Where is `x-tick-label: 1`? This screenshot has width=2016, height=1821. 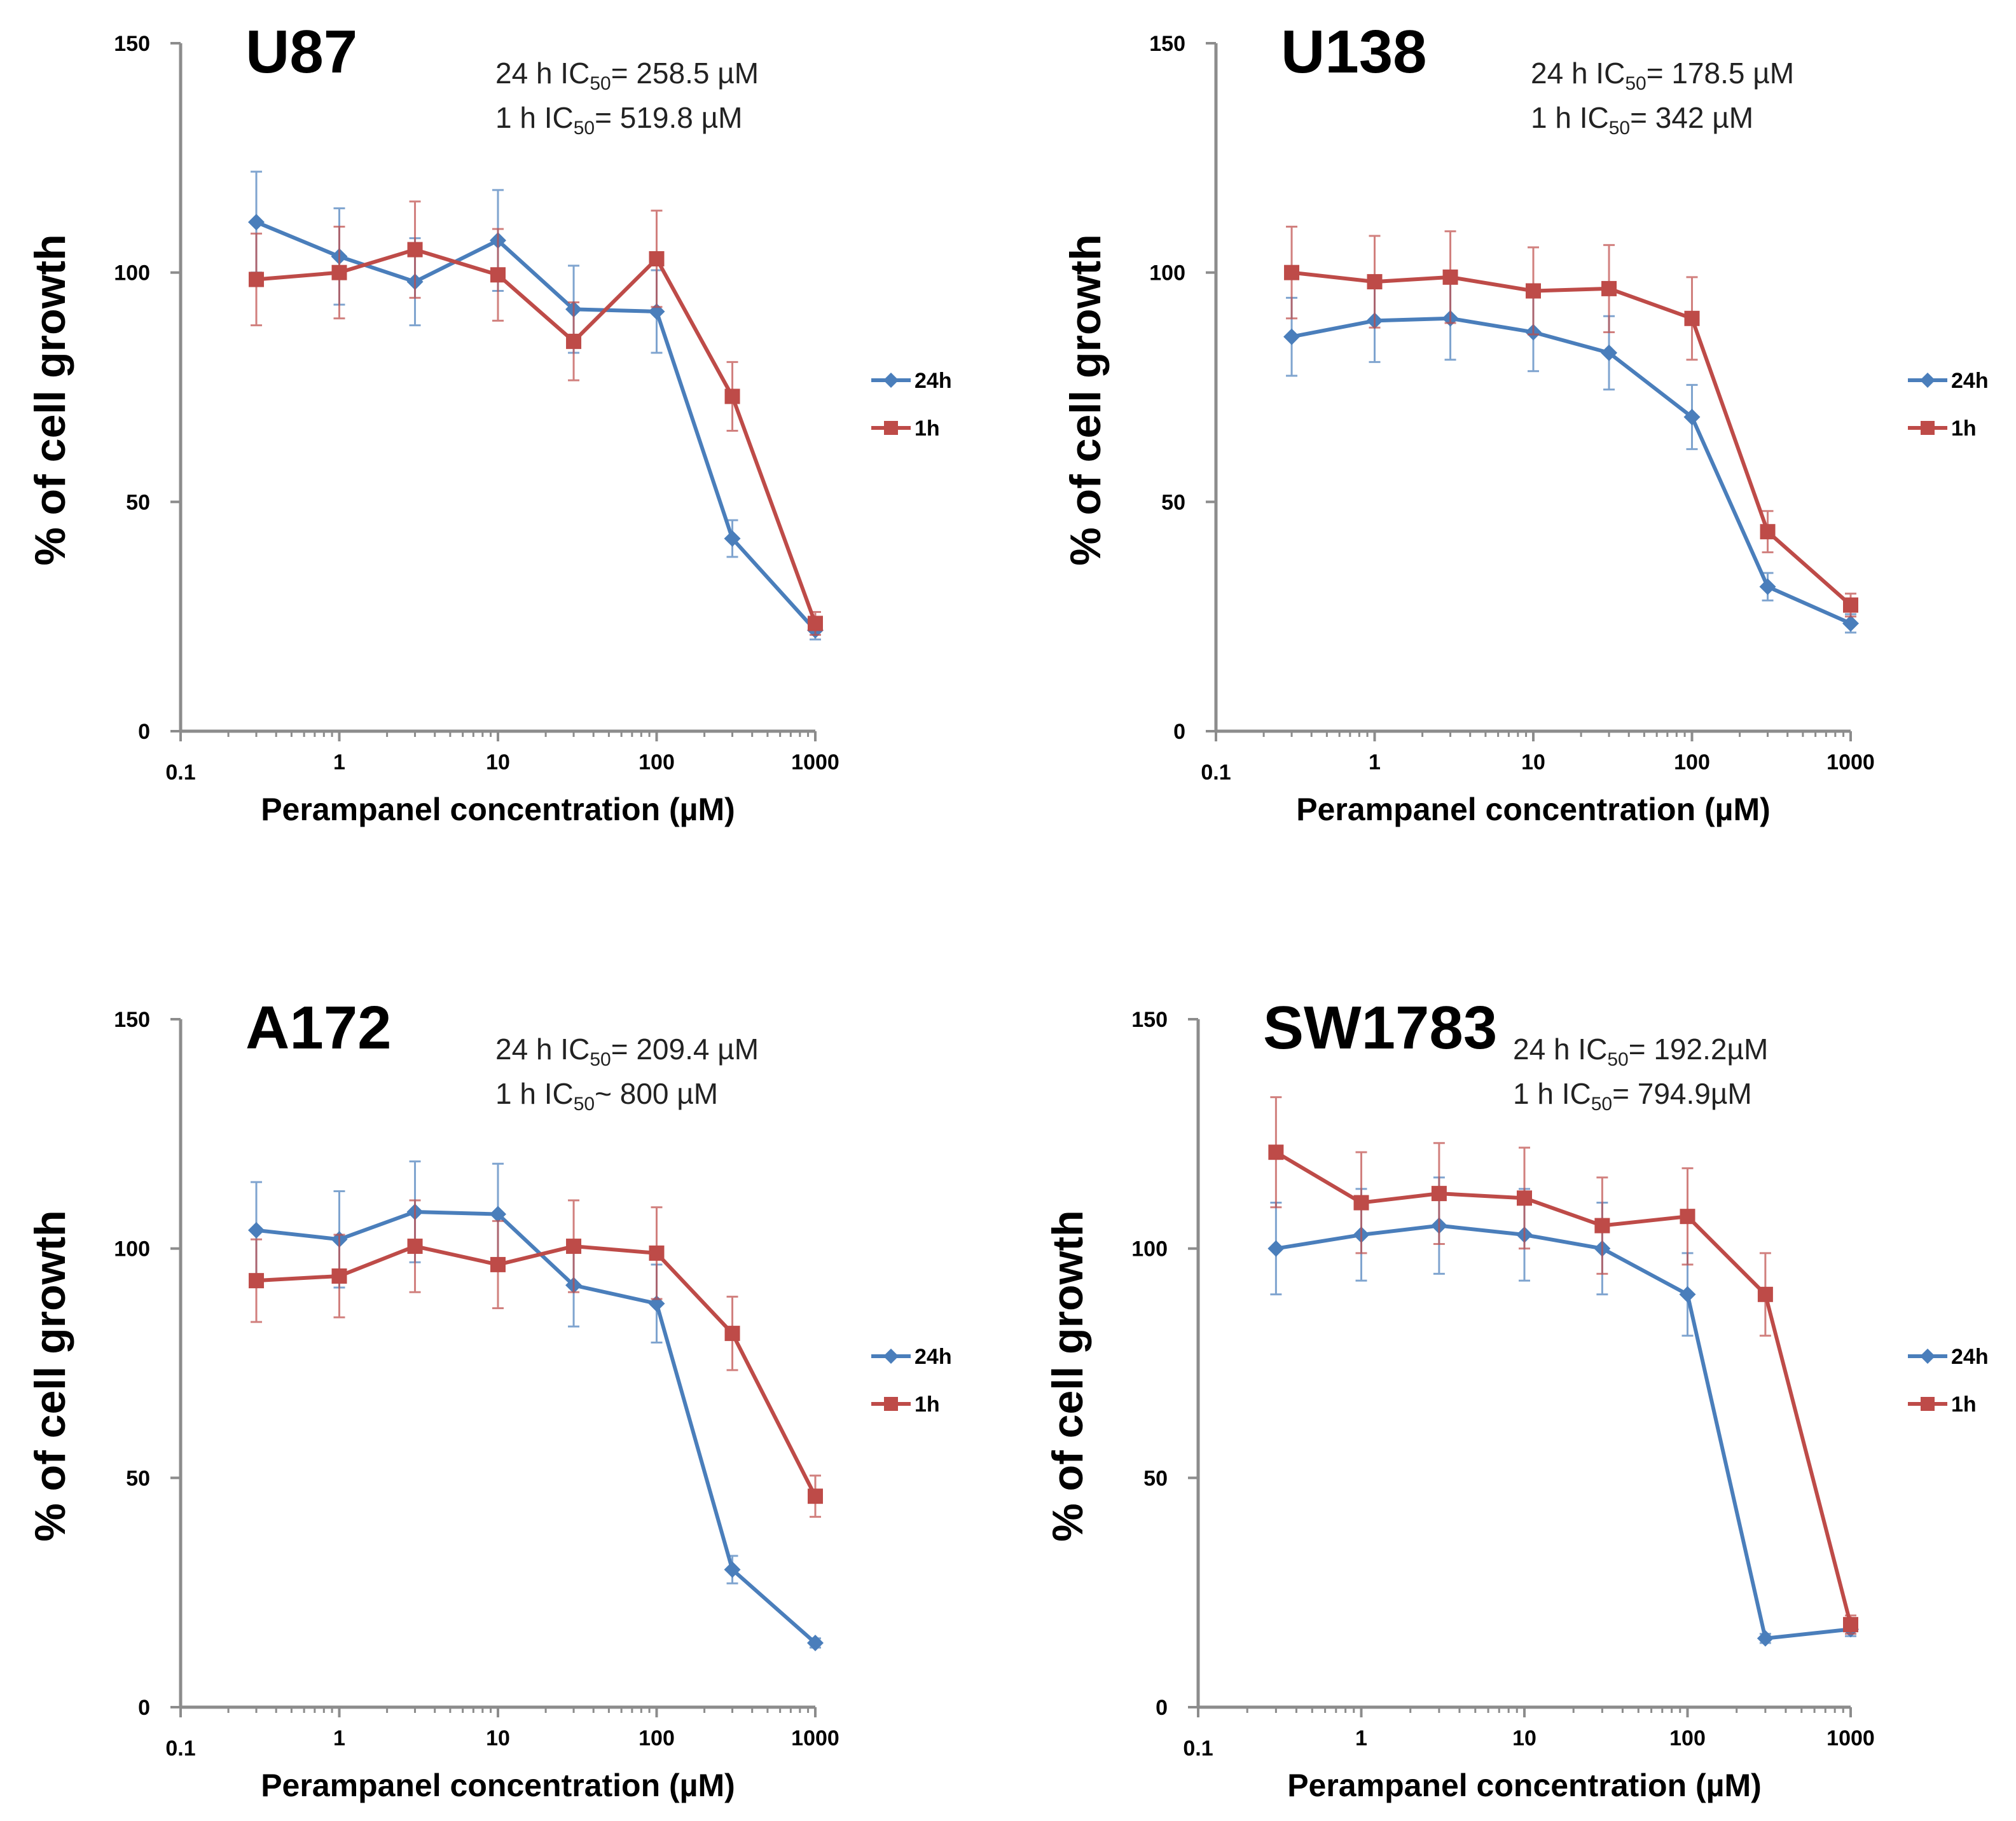
x-tick-label: 1 is located at coordinates (1361, 1738).